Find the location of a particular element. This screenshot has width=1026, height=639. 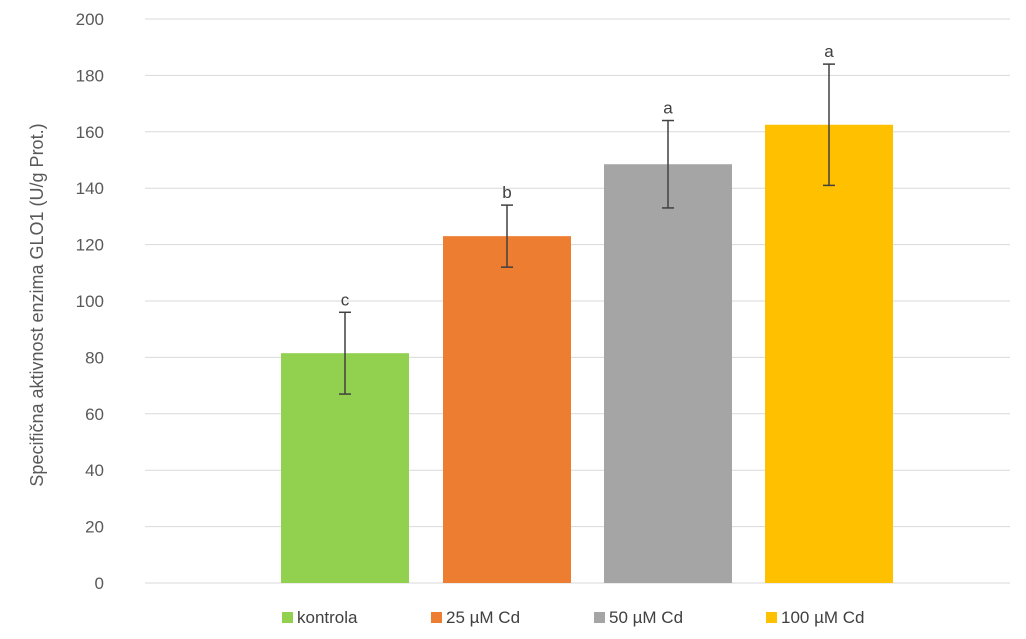

y-tick-label: 100 is located at coordinates (90, 301).